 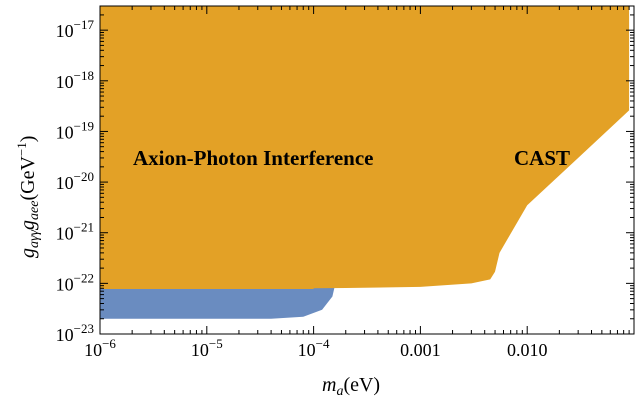 What do you see at coordinates (75, 181) in the screenshot?
I see `y-tick-label: 10−20` at bounding box center [75, 181].